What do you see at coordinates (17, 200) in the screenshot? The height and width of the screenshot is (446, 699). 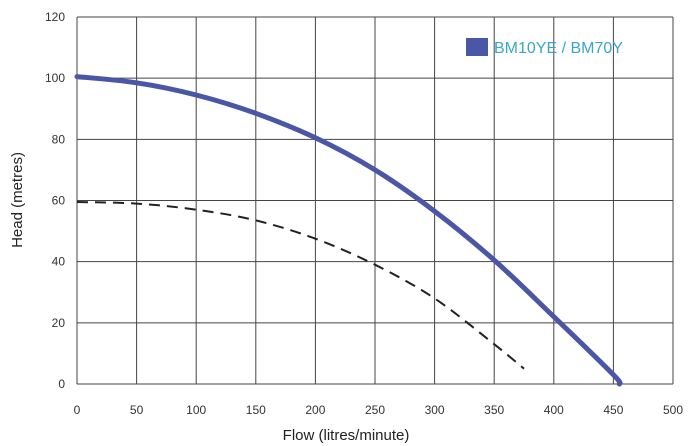 I see `y-axis-label: Head (metres)` at bounding box center [17, 200].